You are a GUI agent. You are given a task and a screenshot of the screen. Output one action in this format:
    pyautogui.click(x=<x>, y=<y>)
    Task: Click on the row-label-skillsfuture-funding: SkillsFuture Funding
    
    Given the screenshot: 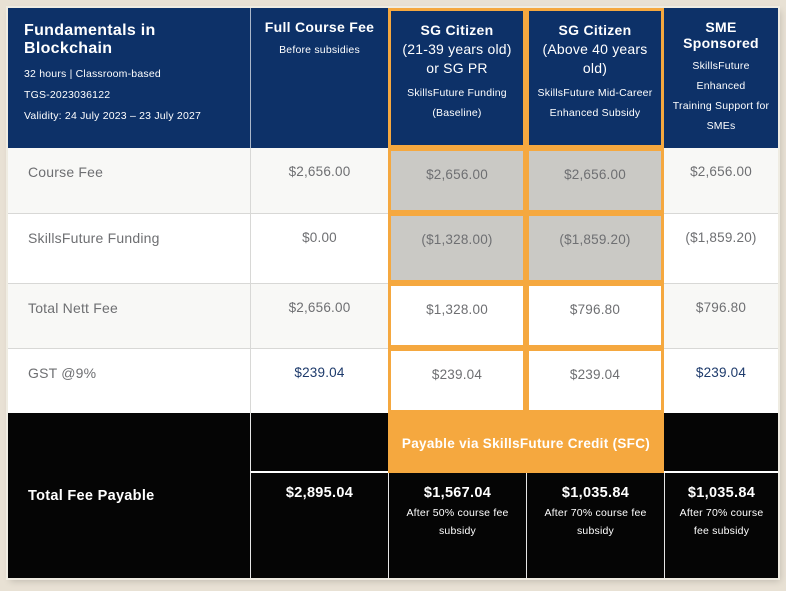 What is the action you would take?
    pyautogui.click(x=129, y=248)
    